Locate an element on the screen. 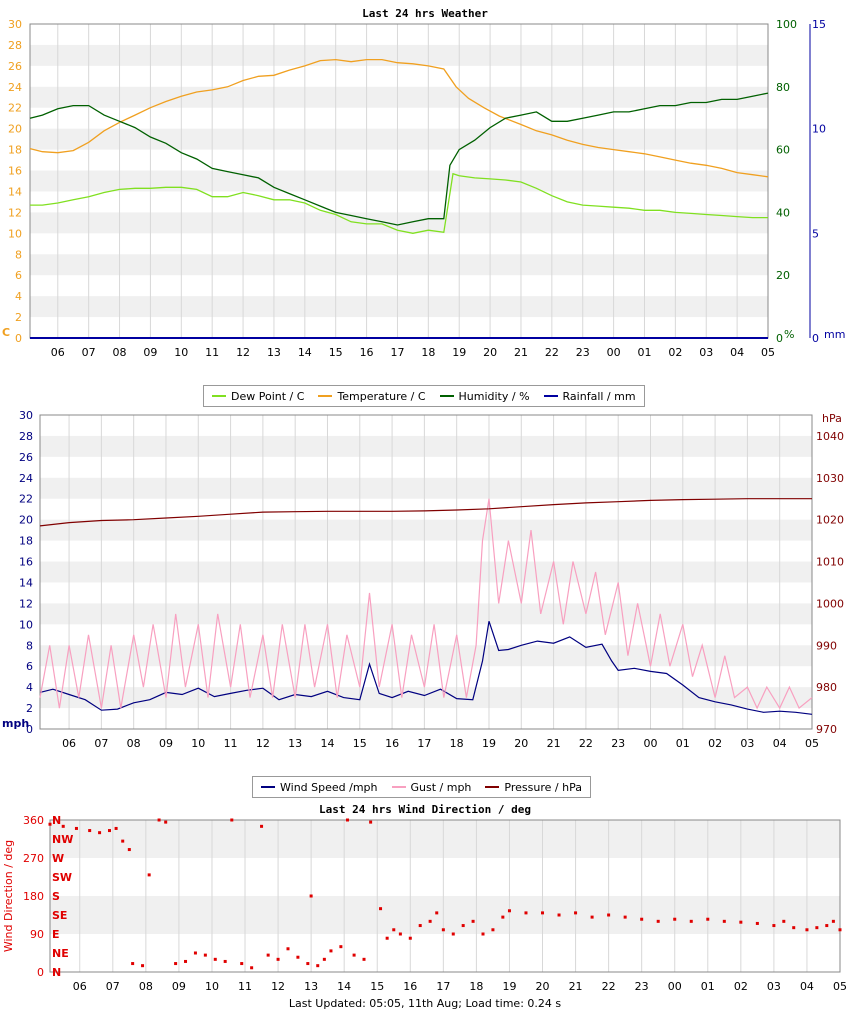  x-tick-label: 03 is located at coordinates (774, 986).